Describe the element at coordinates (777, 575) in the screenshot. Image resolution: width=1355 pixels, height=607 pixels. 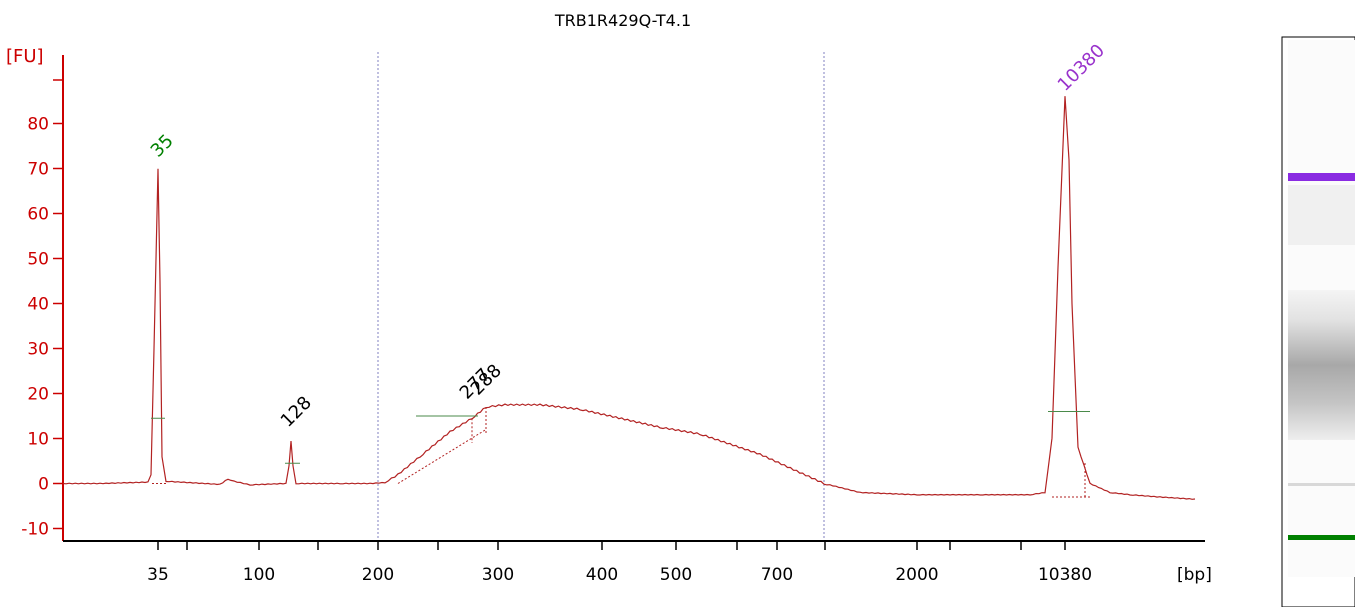
I see `x-tick-label: 700` at that location.